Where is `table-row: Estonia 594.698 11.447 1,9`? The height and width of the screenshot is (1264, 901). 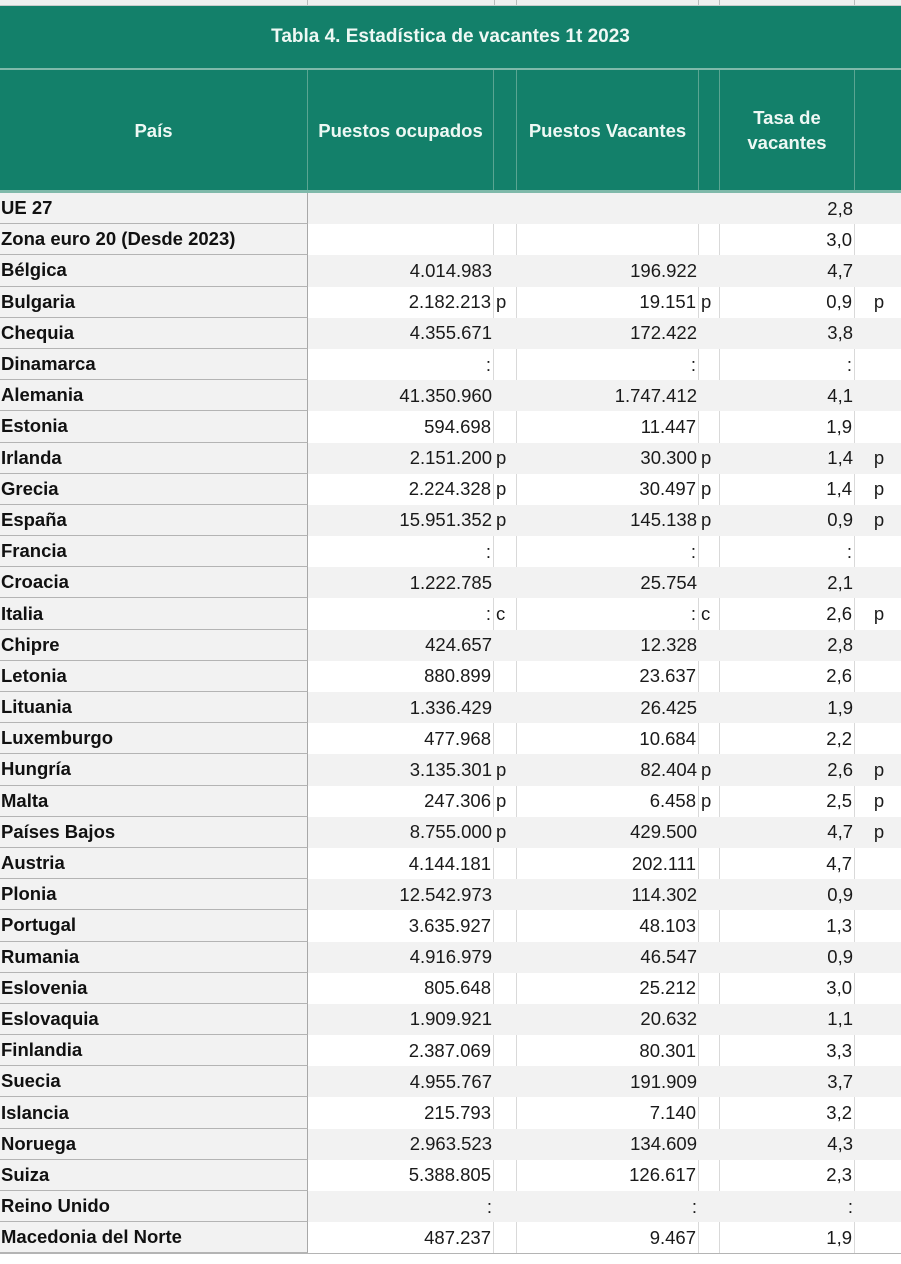
table-row: Estonia 594.698 11.447 1,9 is located at coordinates (450, 427).